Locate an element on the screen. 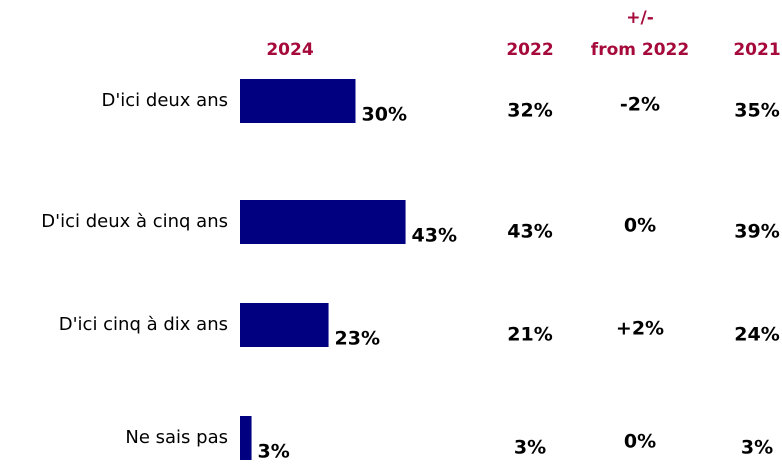  column-header: 2022 is located at coordinates (529, 50).